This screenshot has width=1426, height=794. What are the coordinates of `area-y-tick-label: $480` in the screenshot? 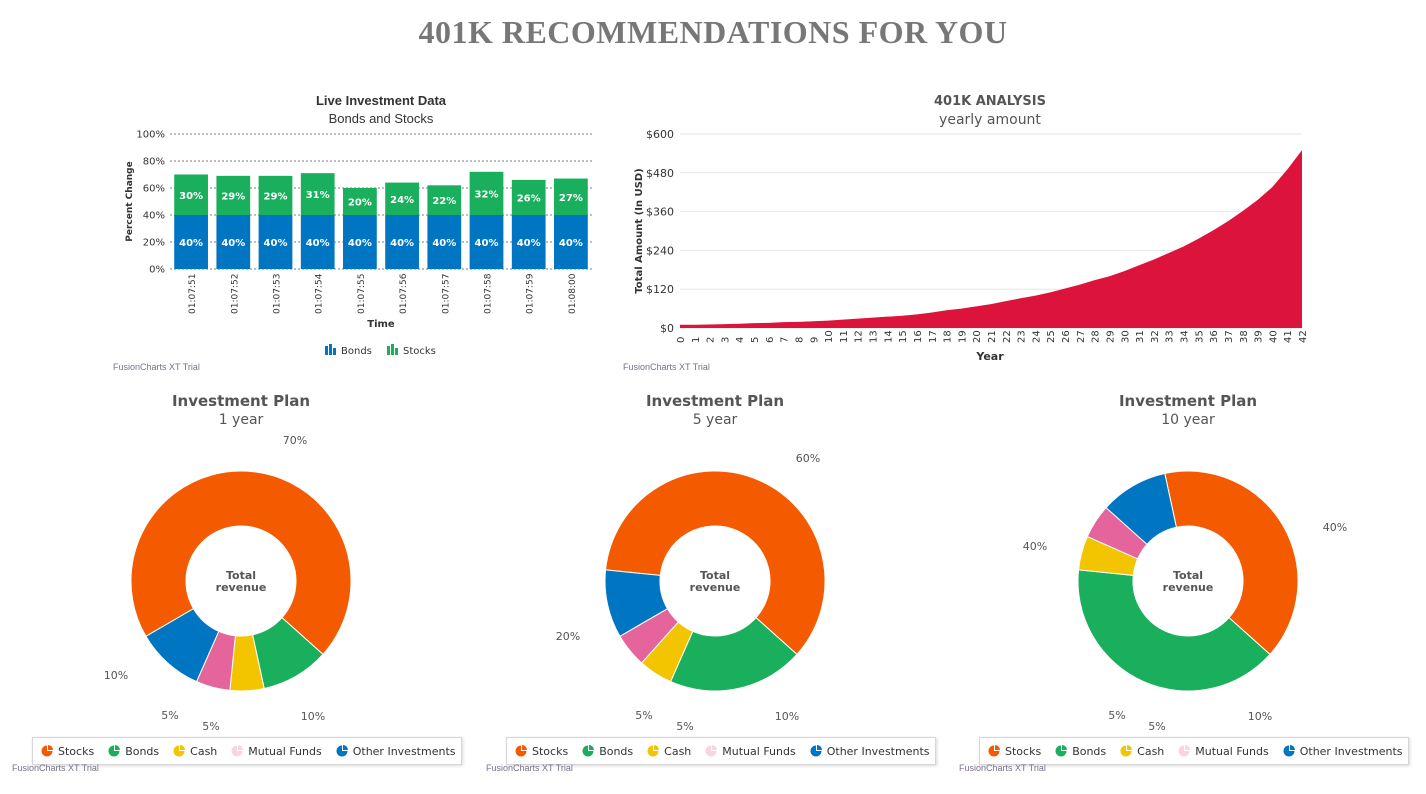 It's located at (660, 173).